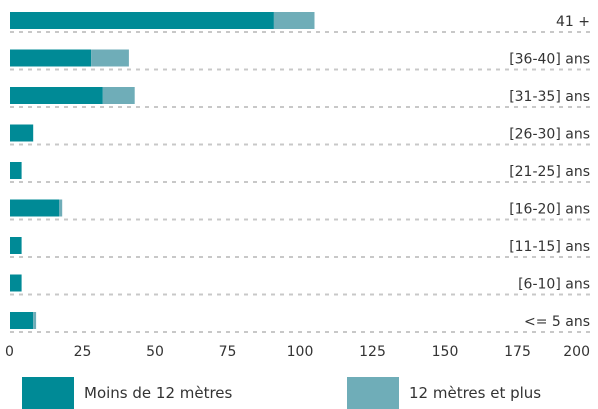 This screenshot has height=409, width=598. I want to click on x-tick-label: 100, so click(300, 352).